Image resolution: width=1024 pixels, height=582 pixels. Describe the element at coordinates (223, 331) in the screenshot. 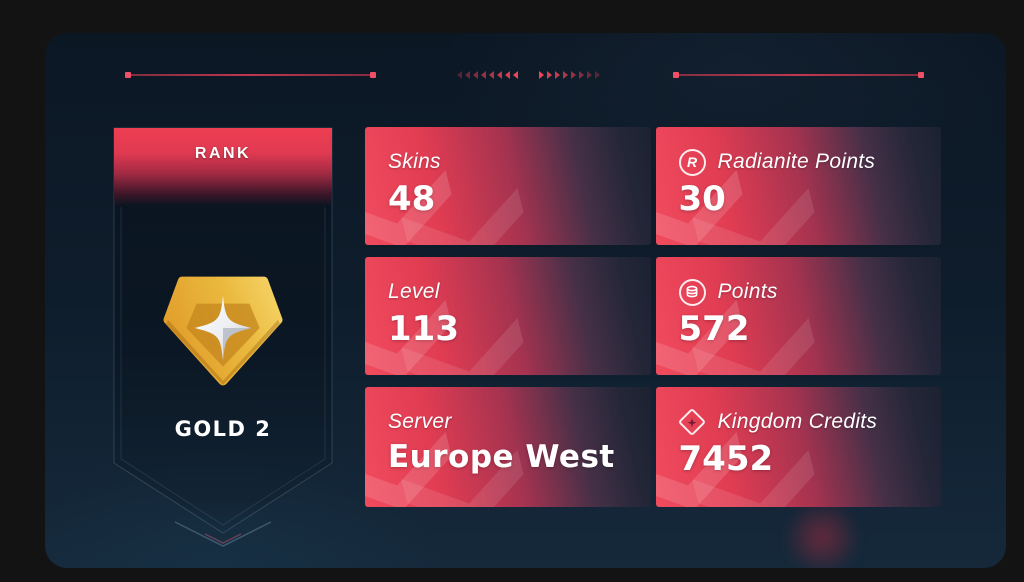

I see `gold-rank-badge-icon` at that location.